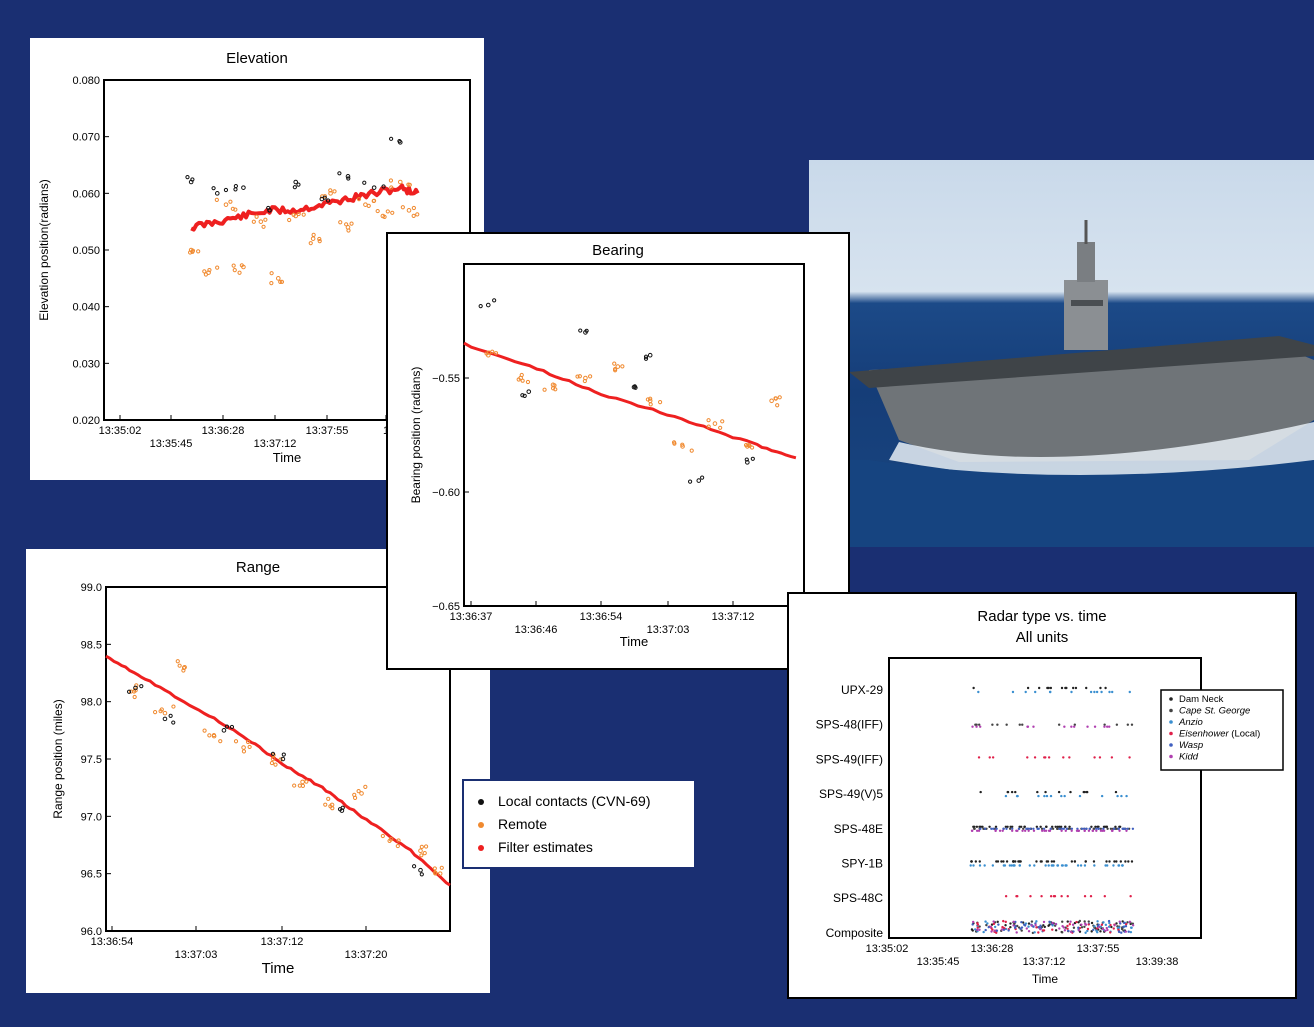 The width and height of the screenshot is (1314, 1027). What do you see at coordinates (1171, 722) in the screenshot?
I see `radar-legend-dot` at bounding box center [1171, 722].